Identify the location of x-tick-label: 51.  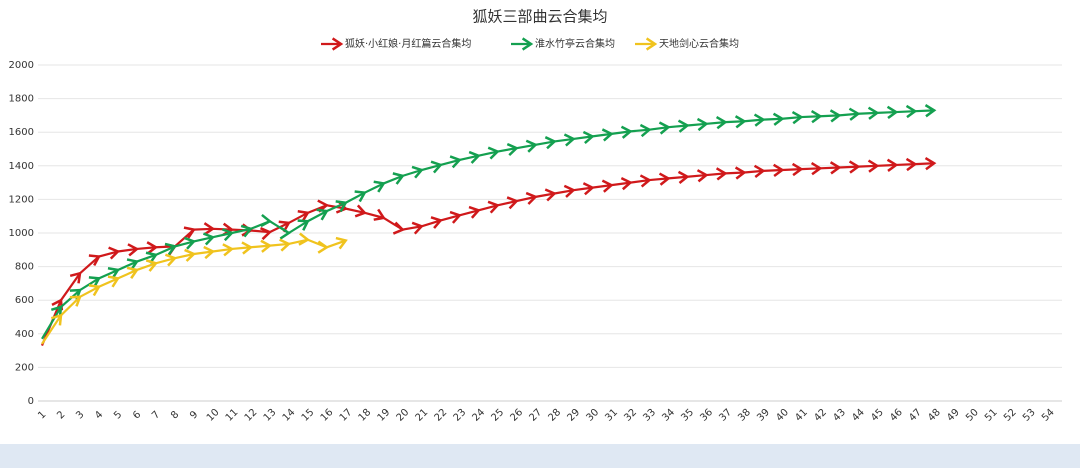
(991, 415).